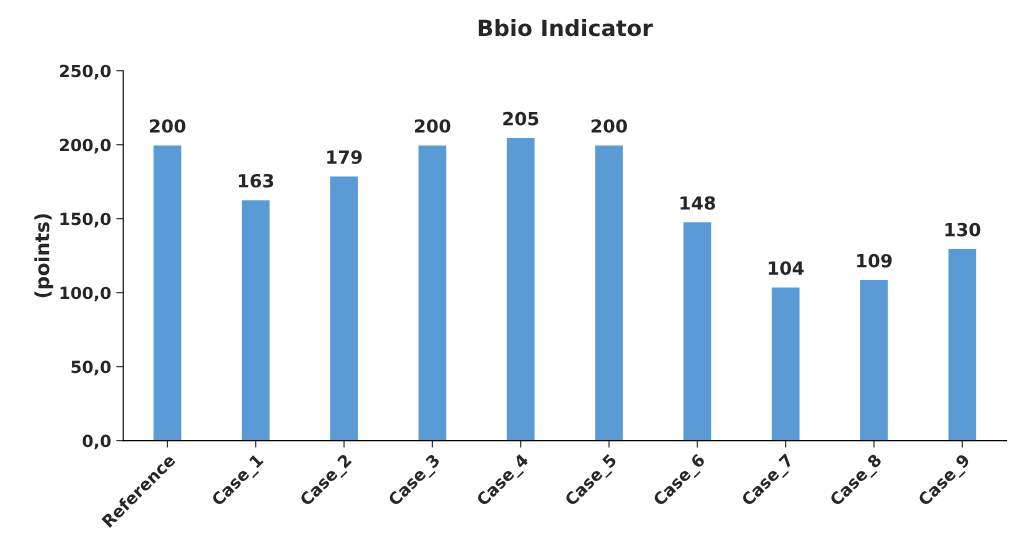 Image resolution: width=1027 pixels, height=544 pixels. I want to click on data-label: 163, so click(256, 180).